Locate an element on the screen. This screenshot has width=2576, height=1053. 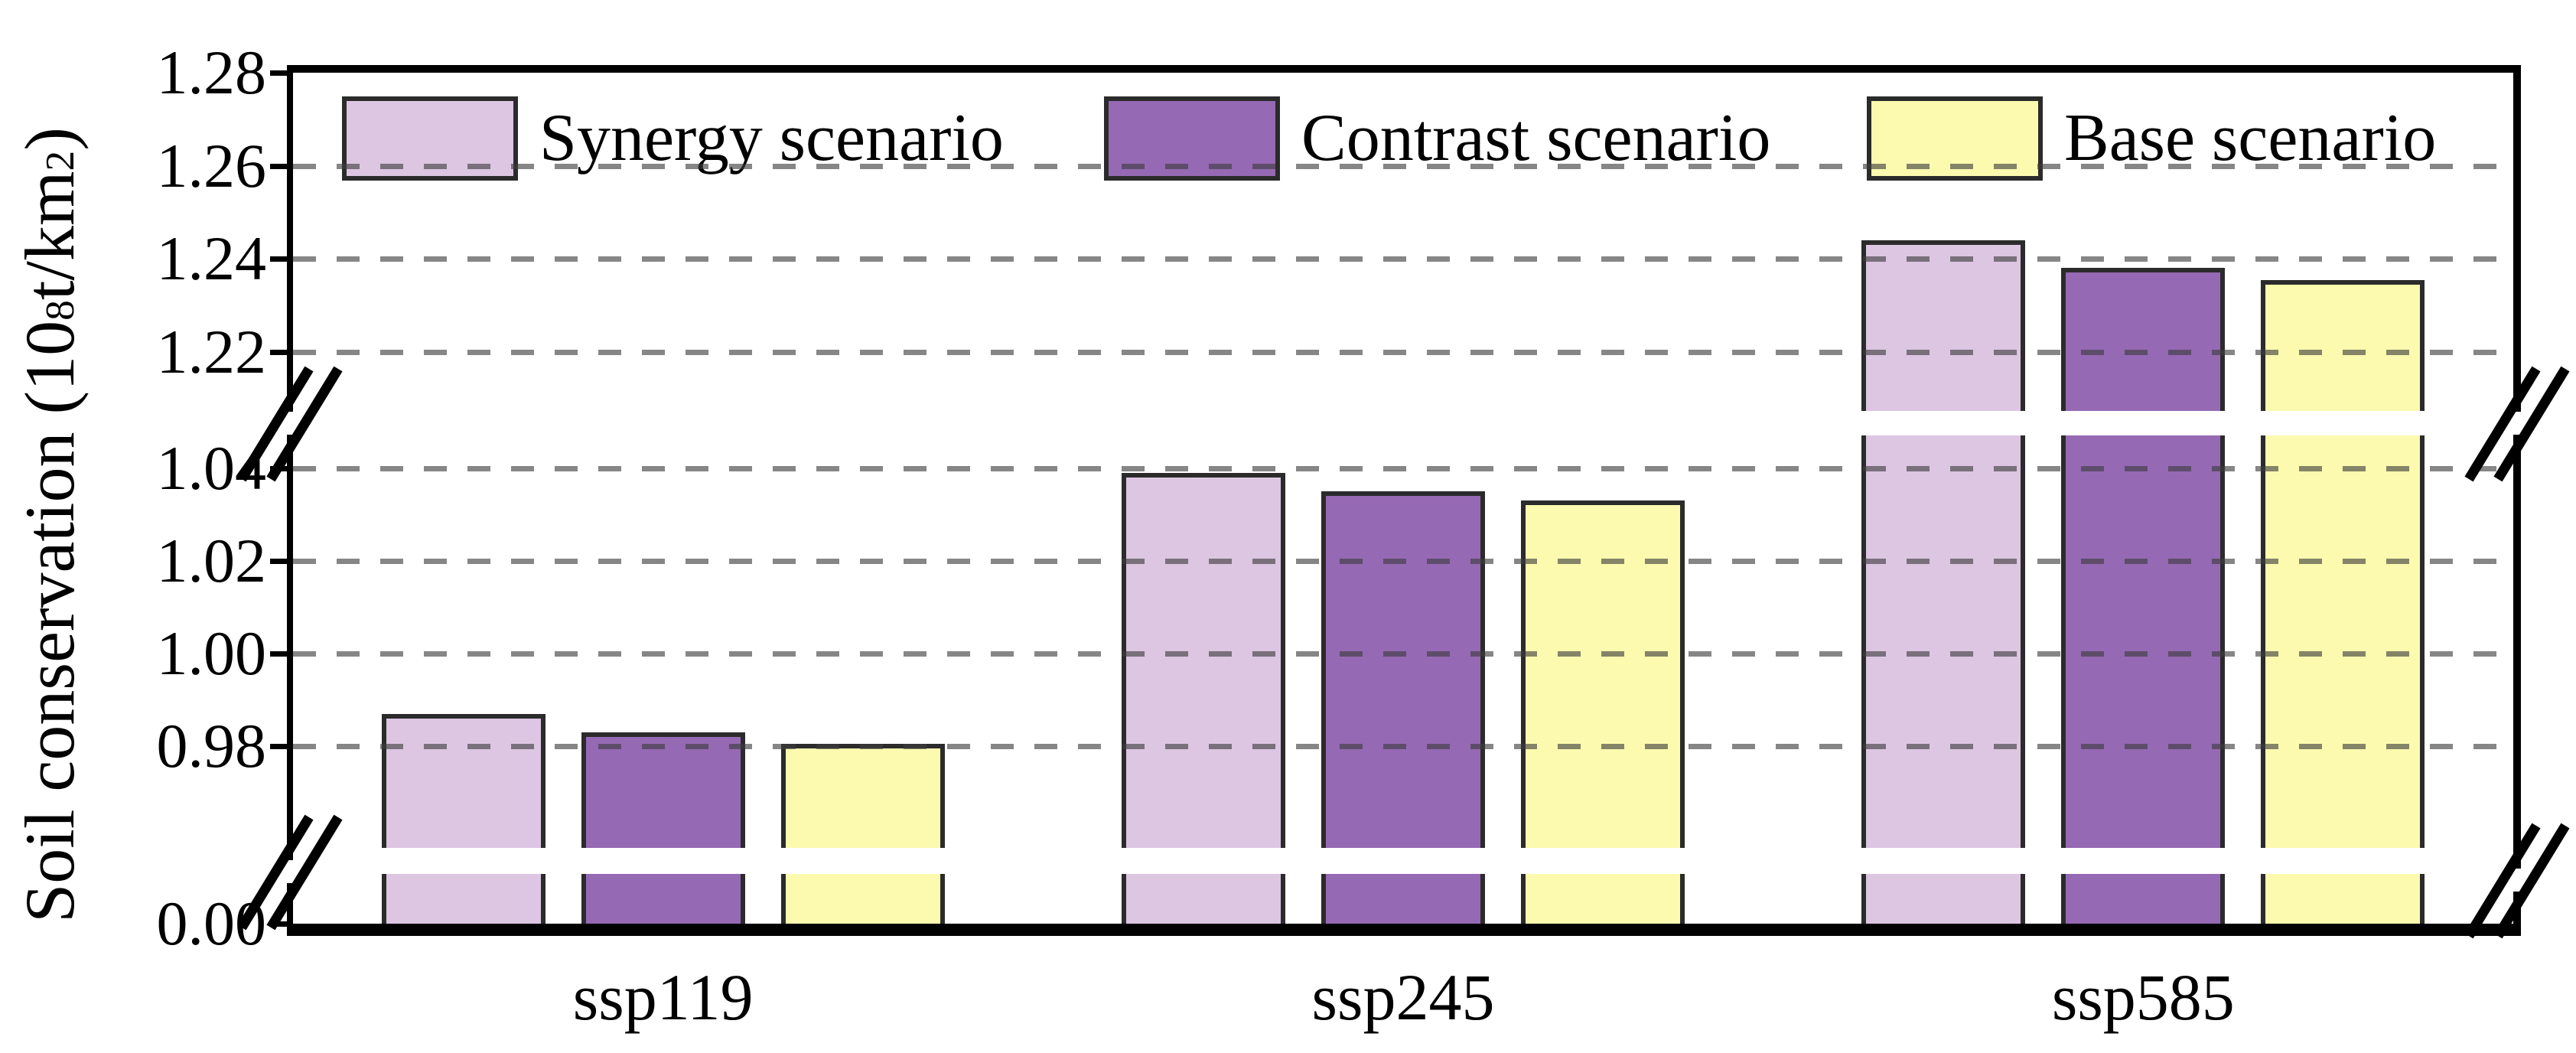
y-tick-1.00 is located at coordinates (281, 654).